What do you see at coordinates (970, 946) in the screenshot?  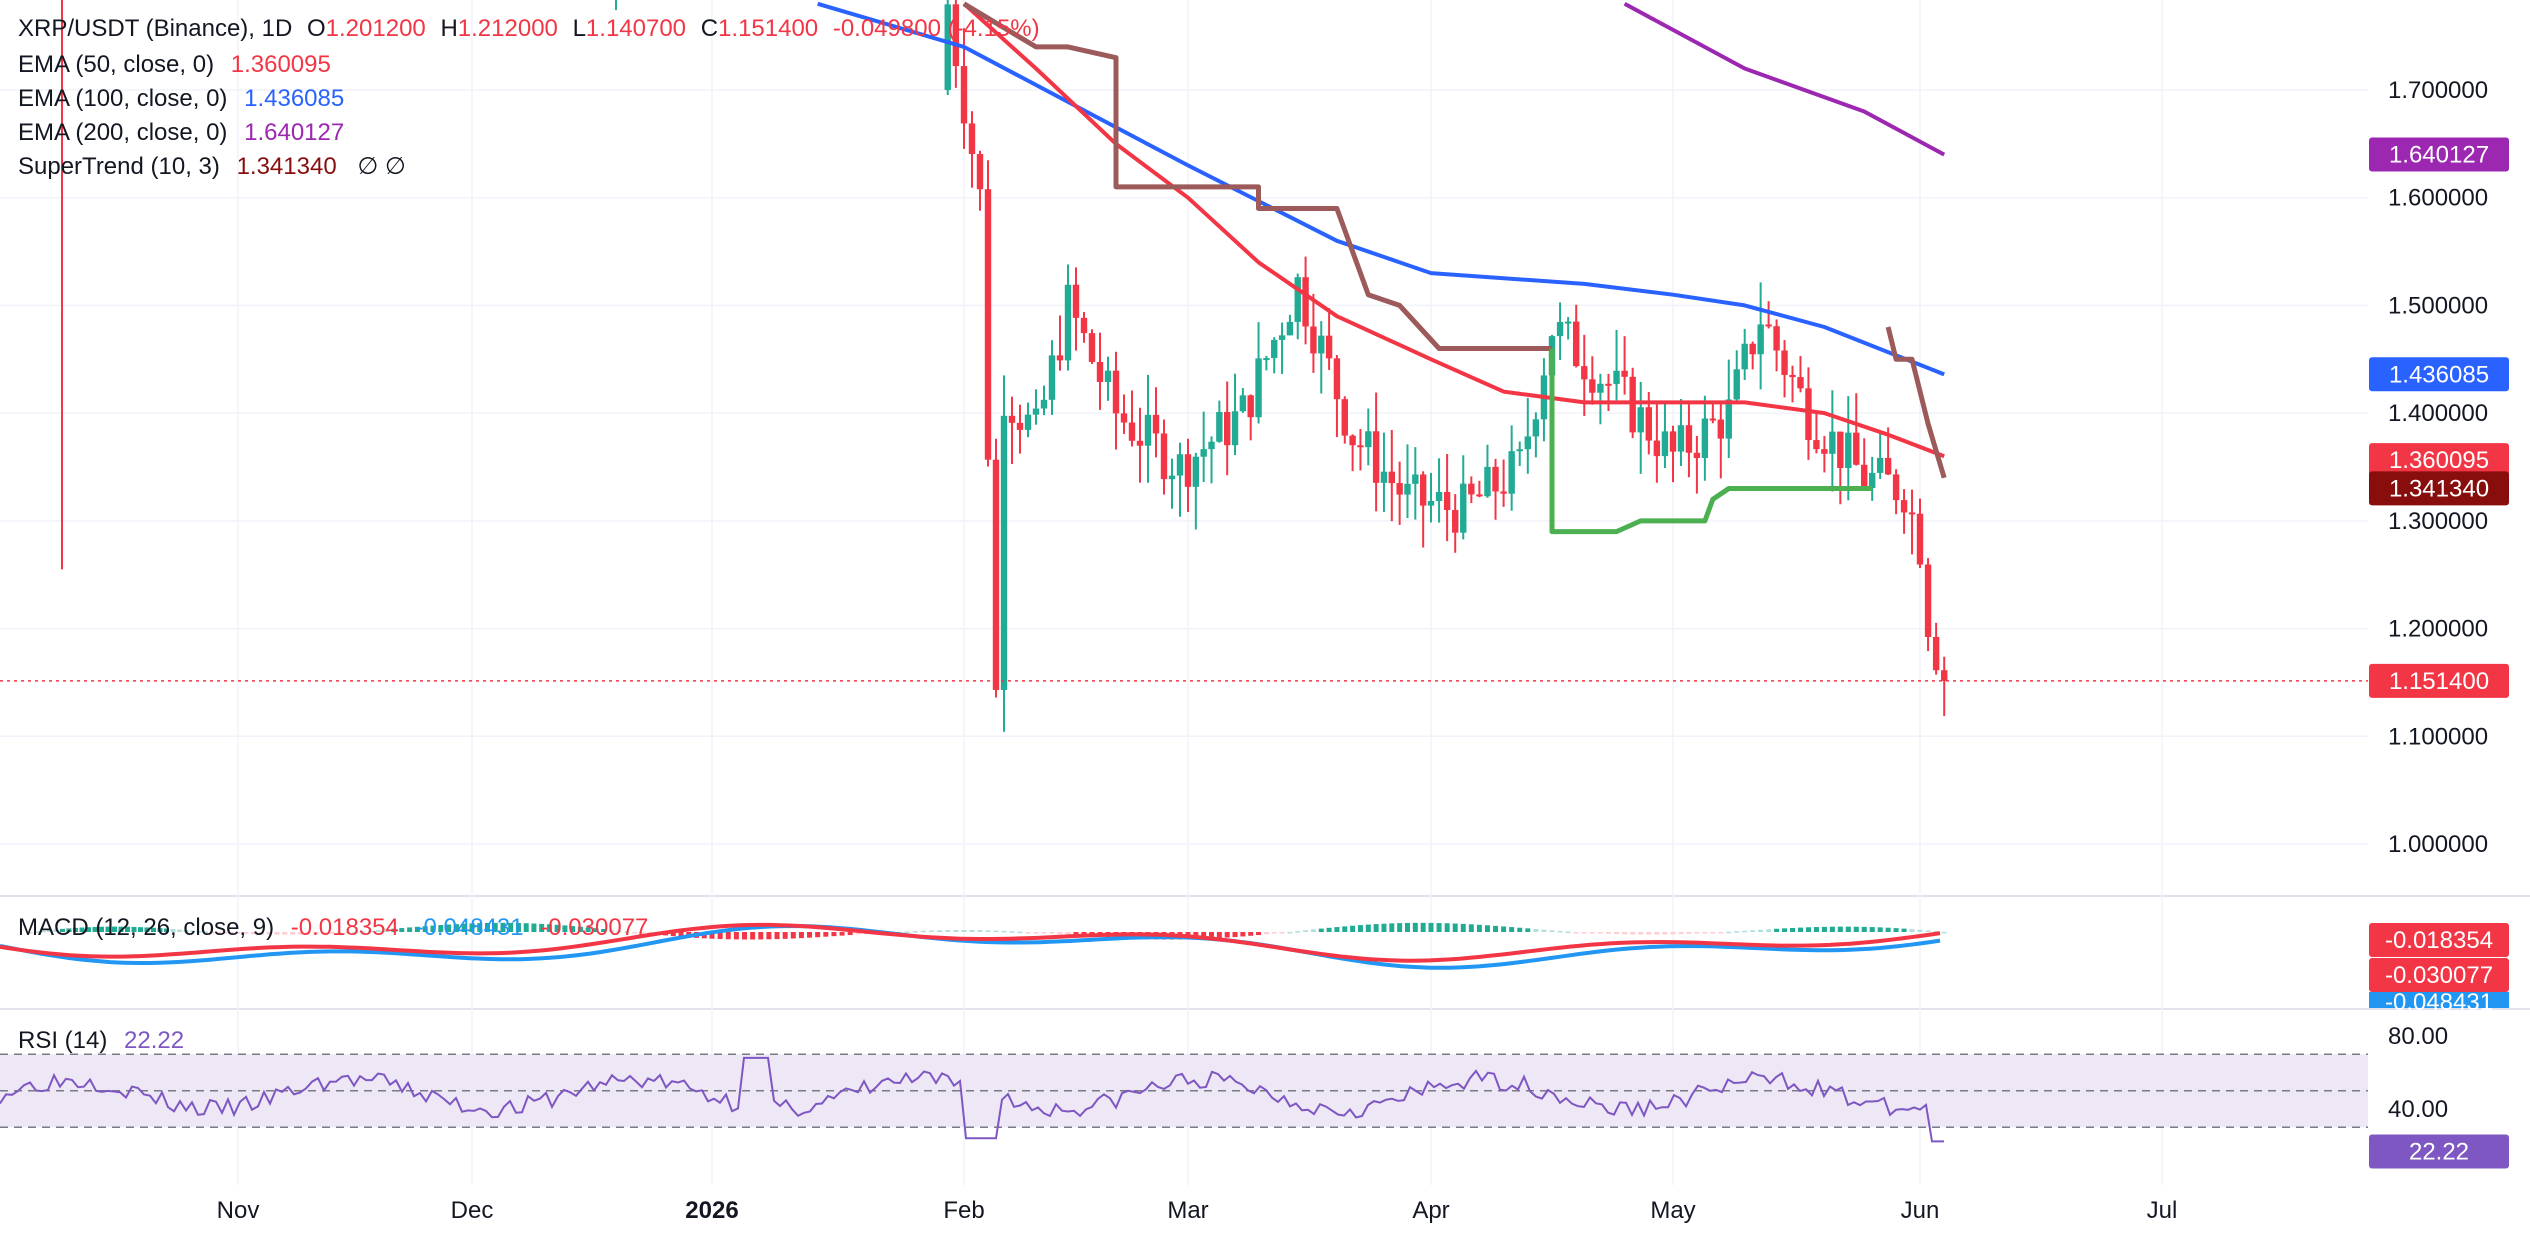 I see `macd-line` at bounding box center [970, 946].